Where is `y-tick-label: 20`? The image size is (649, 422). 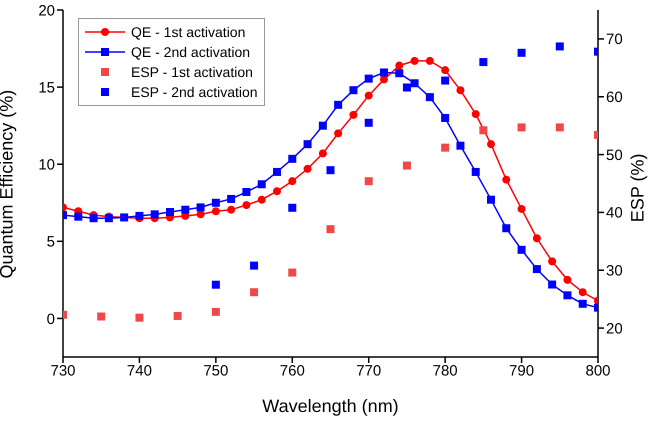 y-tick-label: 20 is located at coordinates (46, 11).